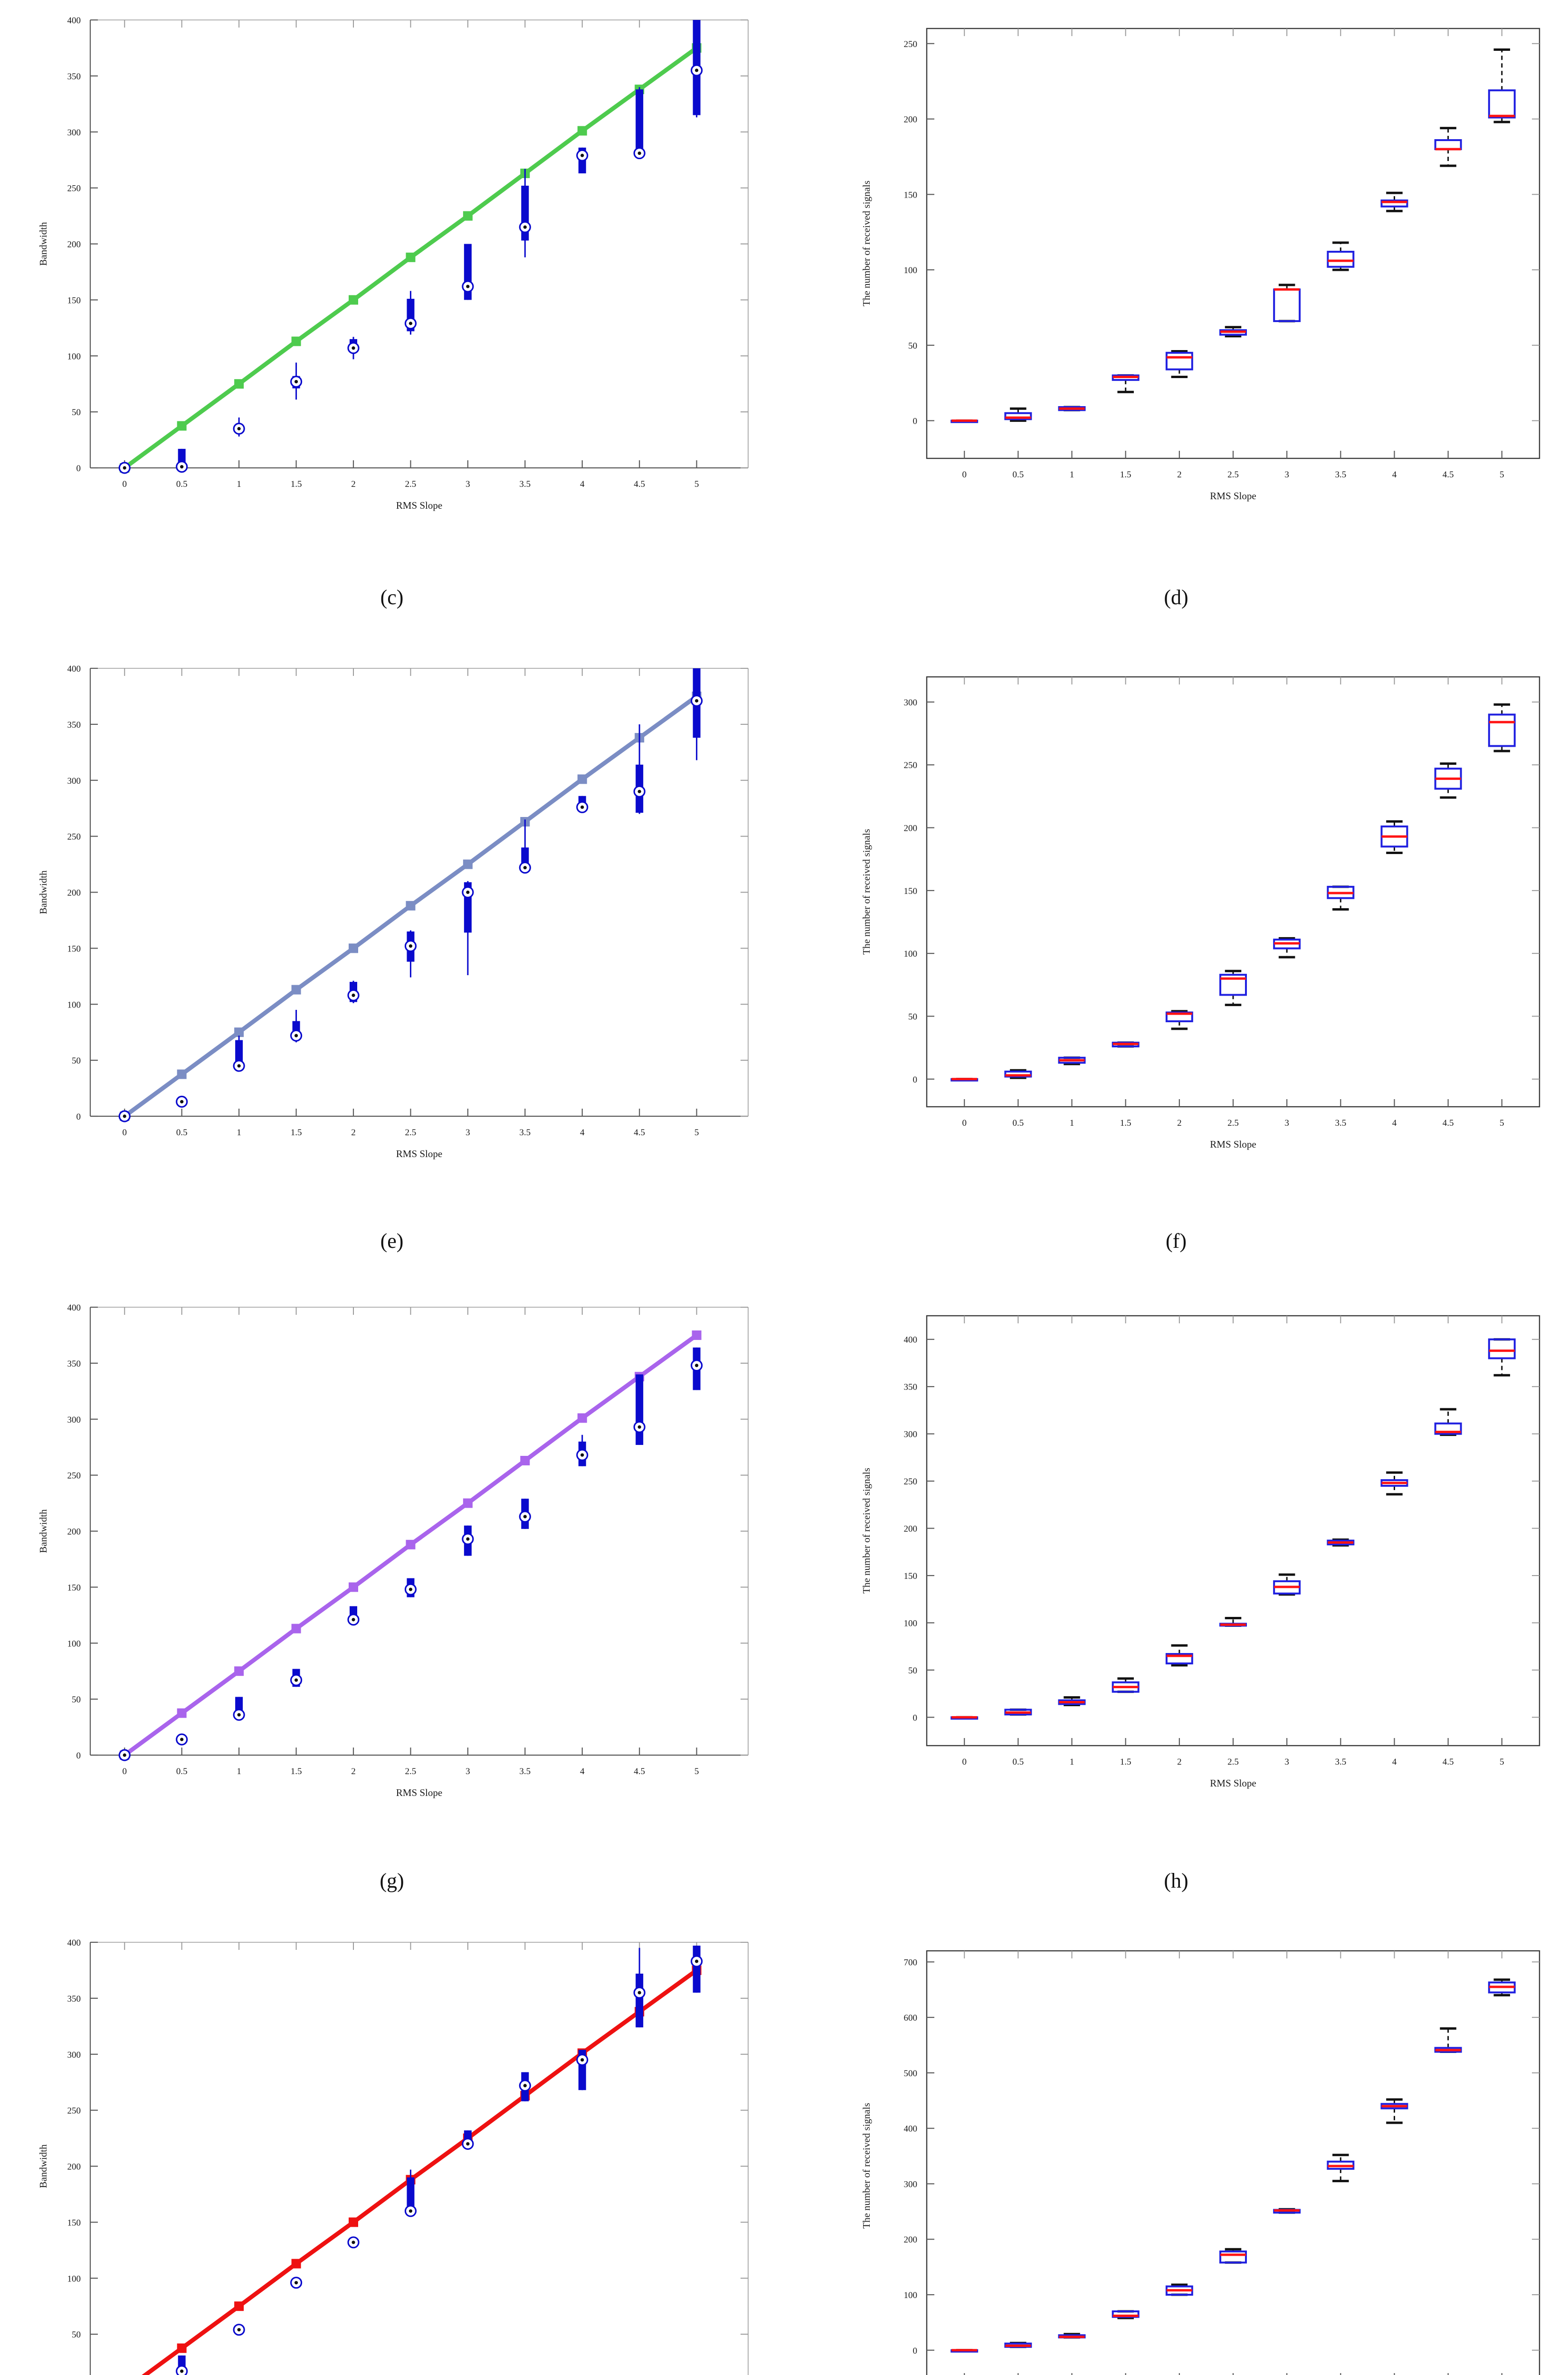 This screenshot has width=1568, height=2375. I want to click on panel-label-f: (f), so click(1176, 1241).